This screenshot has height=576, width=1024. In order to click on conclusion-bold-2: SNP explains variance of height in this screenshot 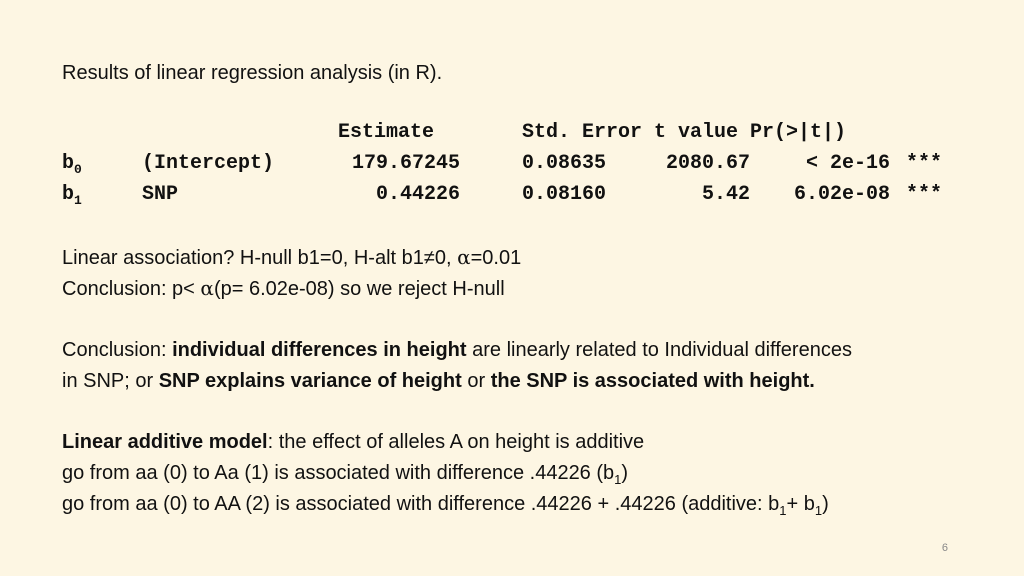, I will do `click(310, 381)`.